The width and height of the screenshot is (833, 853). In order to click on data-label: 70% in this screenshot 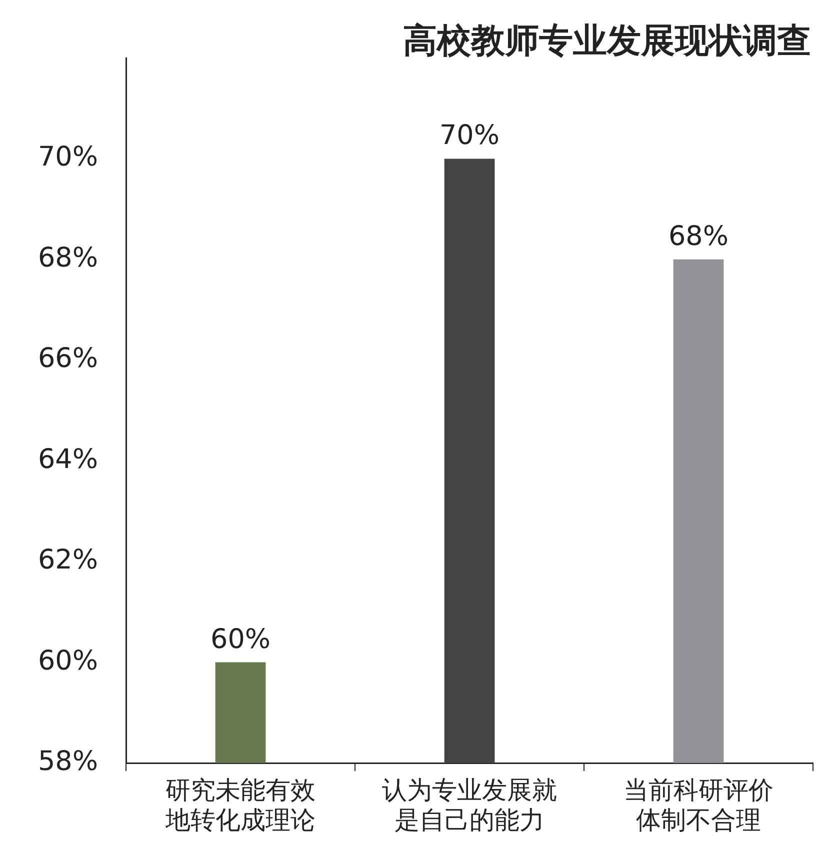, I will do `click(470, 136)`.